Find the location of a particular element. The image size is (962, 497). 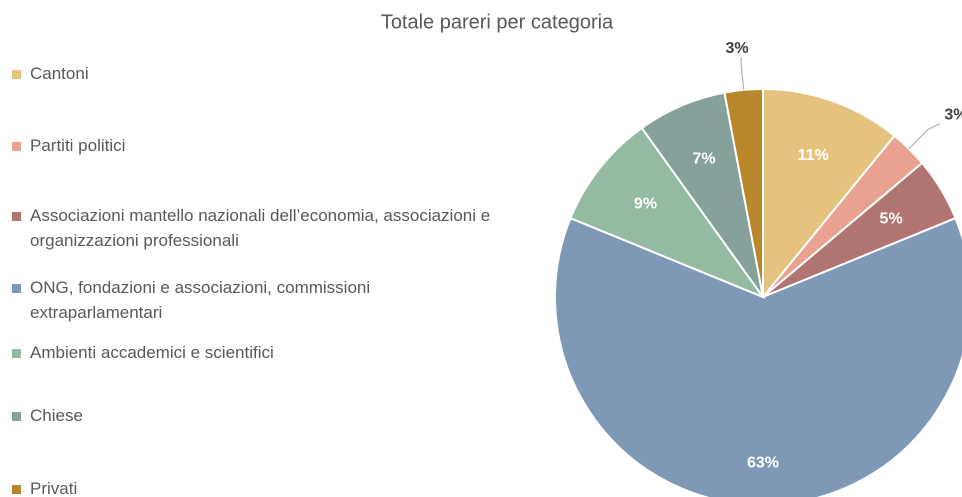

legend-label: Privati is located at coordinates (54, 488).